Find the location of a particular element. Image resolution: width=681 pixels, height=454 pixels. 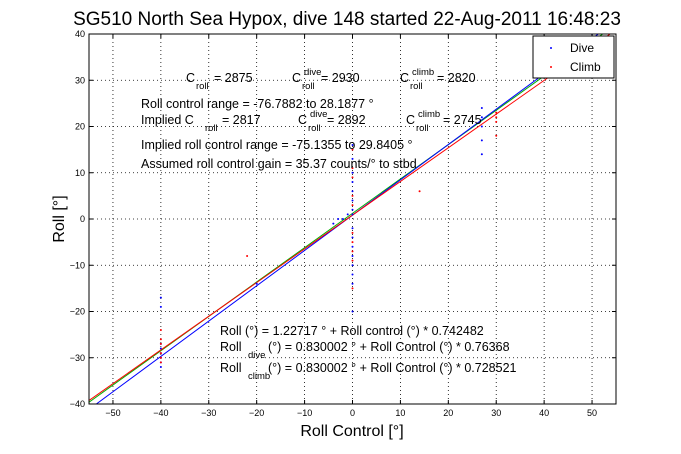

annotation-c-roll-value: = 2875 is located at coordinates (233, 78).